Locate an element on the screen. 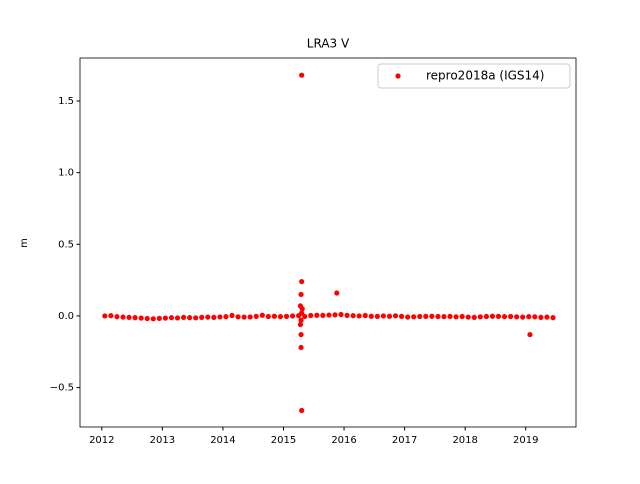 This screenshot has width=640, height=484. y-axis-label: m is located at coordinates (24, 243).